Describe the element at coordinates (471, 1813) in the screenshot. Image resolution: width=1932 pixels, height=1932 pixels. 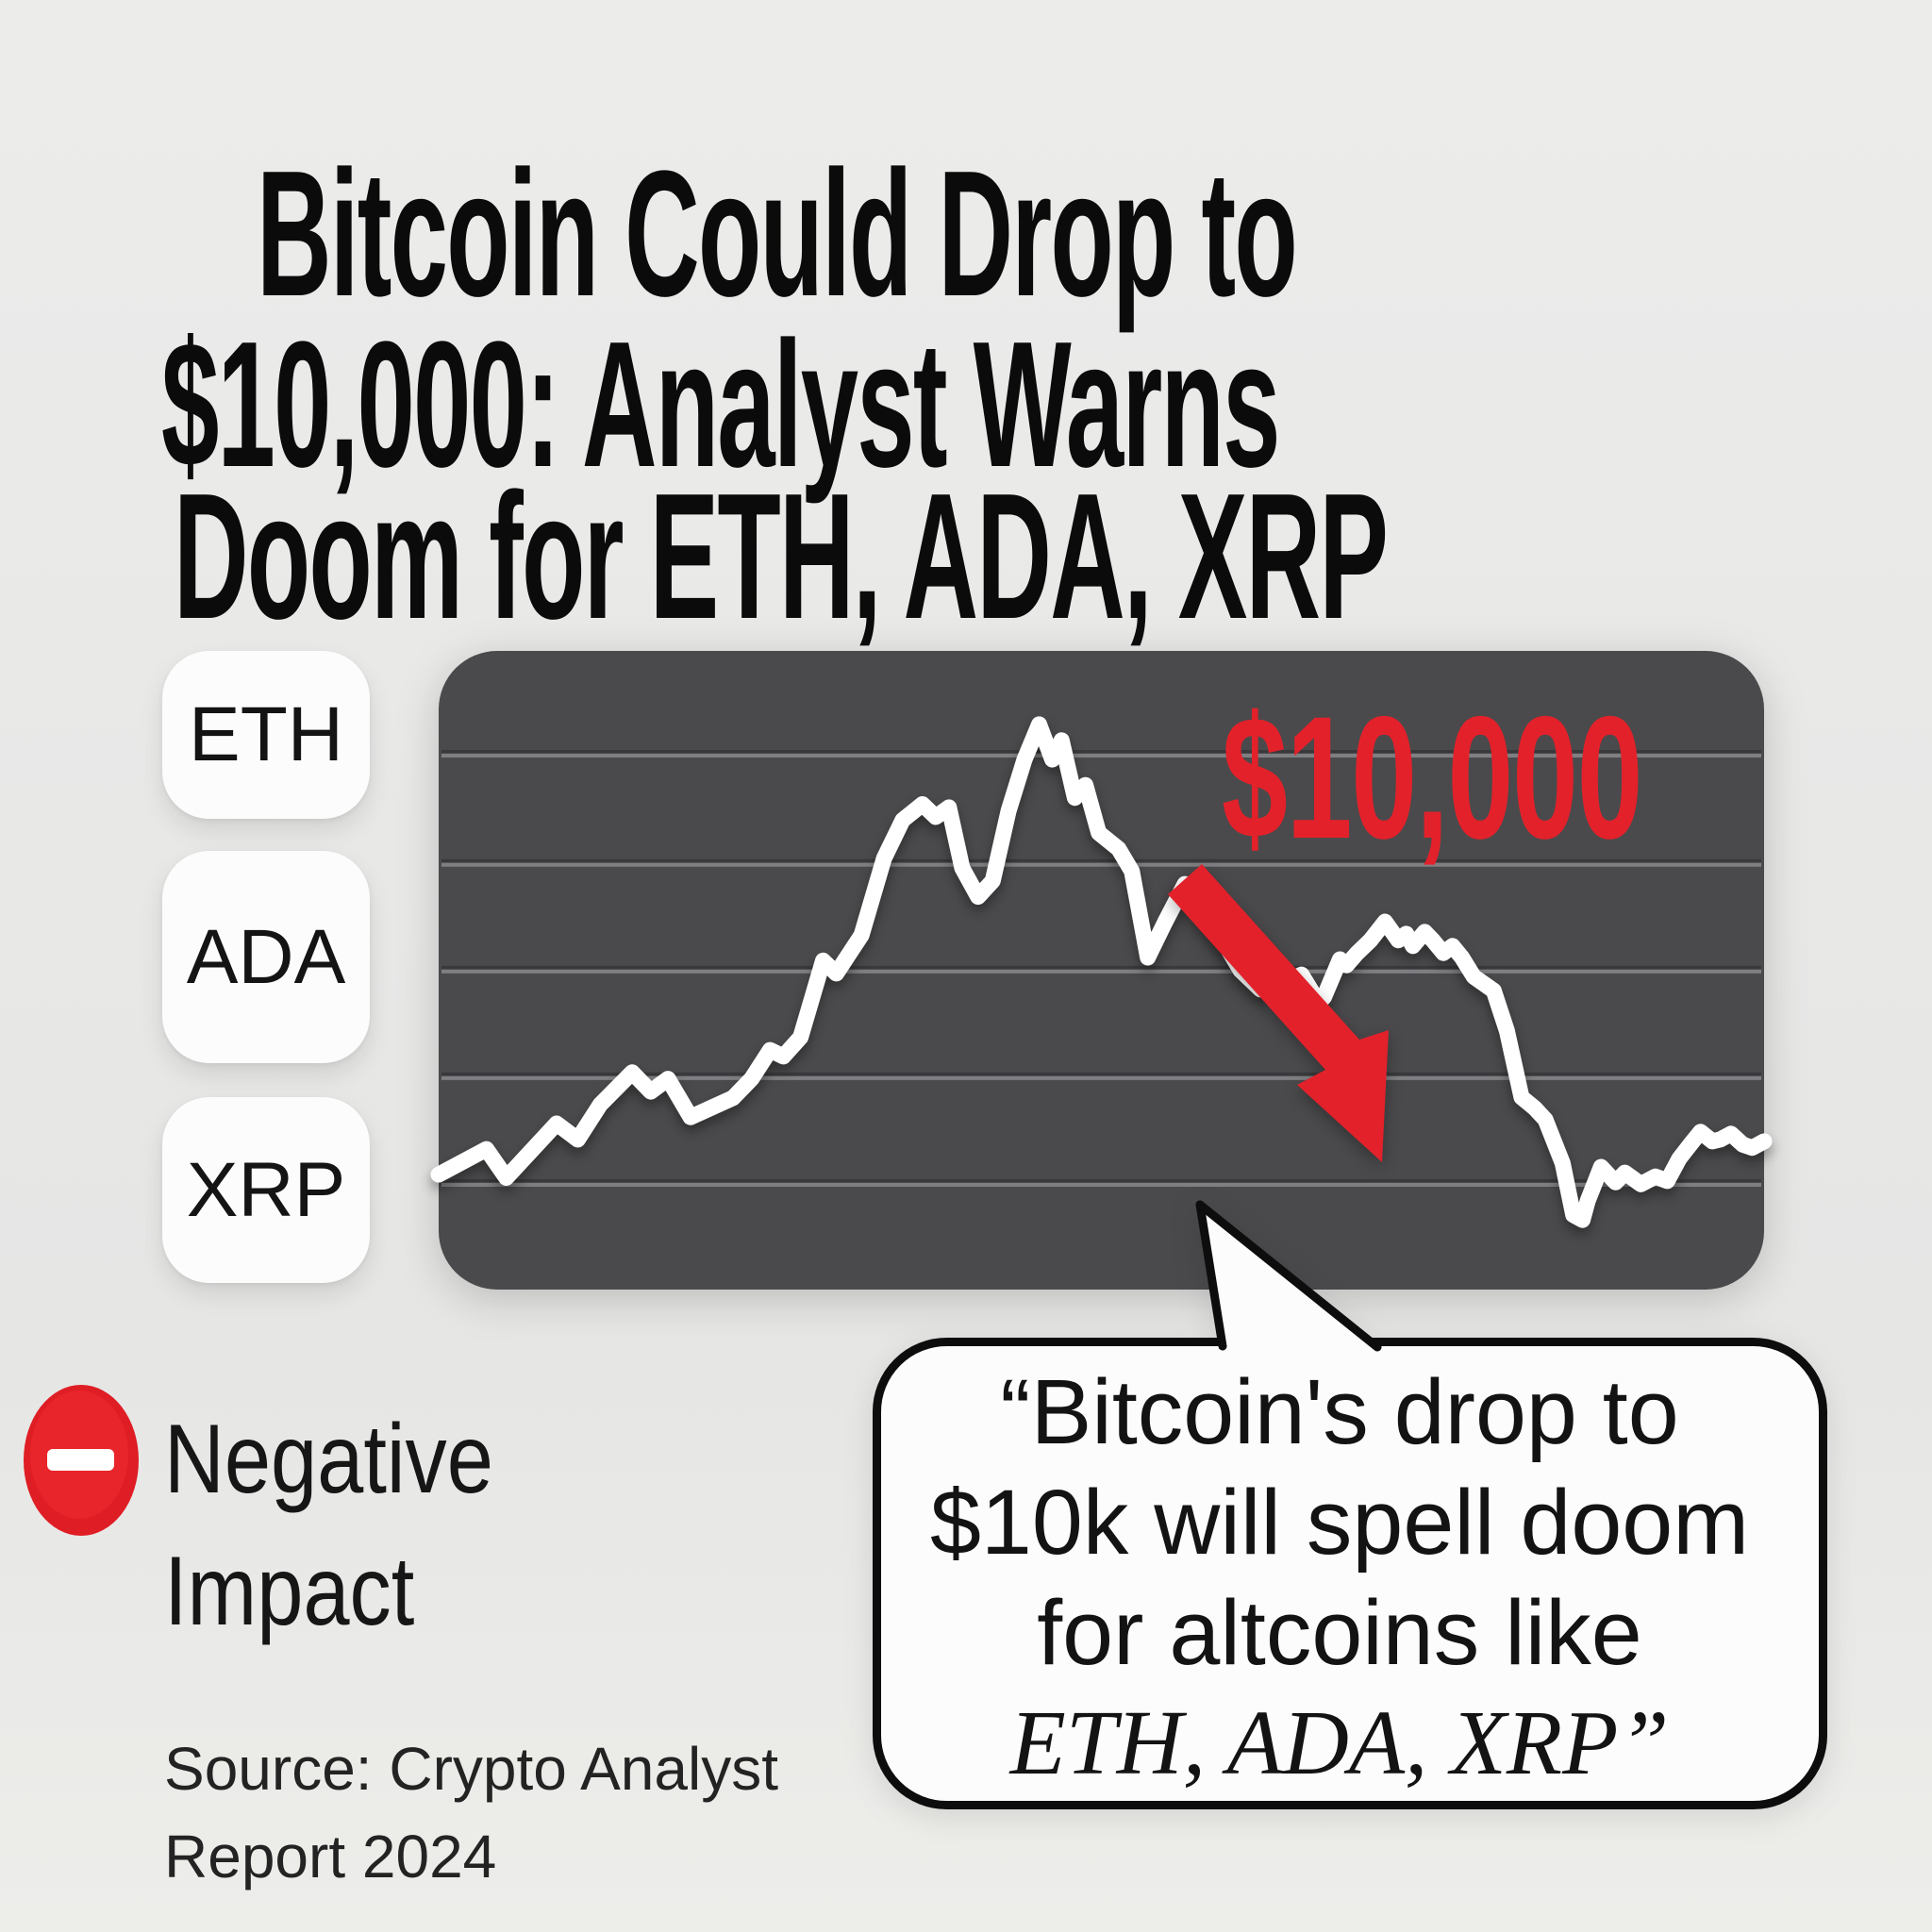
I see `source-note: Source: Crypto Analyst Report 2024` at that location.